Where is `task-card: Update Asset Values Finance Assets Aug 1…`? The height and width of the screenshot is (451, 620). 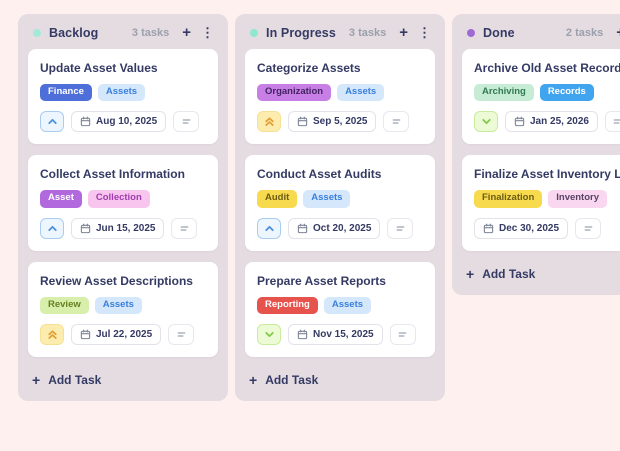 task-card: Update Asset Values Finance Assets Aug 1… is located at coordinates (123, 97).